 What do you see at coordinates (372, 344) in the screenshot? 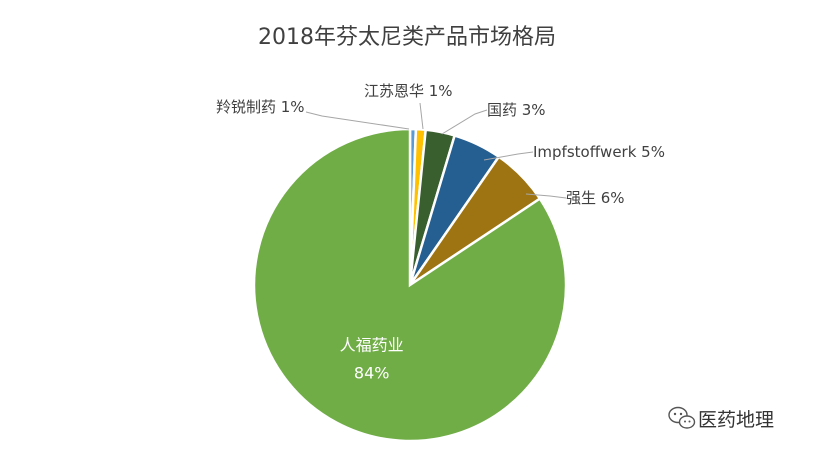
I see `slice-label-name: 人福药业` at bounding box center [372, 344].